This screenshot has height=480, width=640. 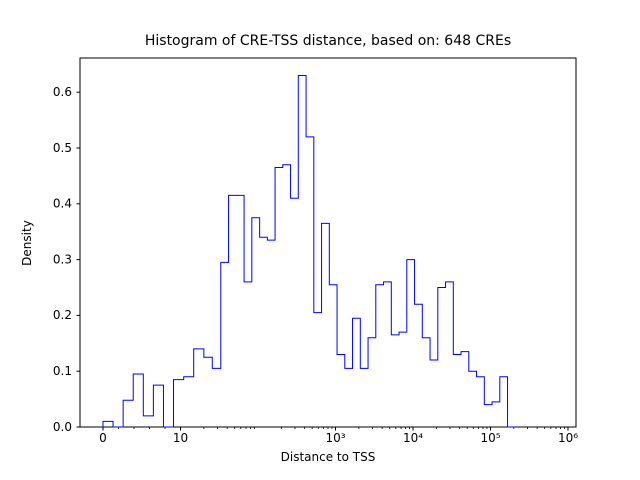 What do you see at coordinates (62, 427) in the screenshot?
I see `y-tick-label: 0.0` at bounding box center [62, 427].